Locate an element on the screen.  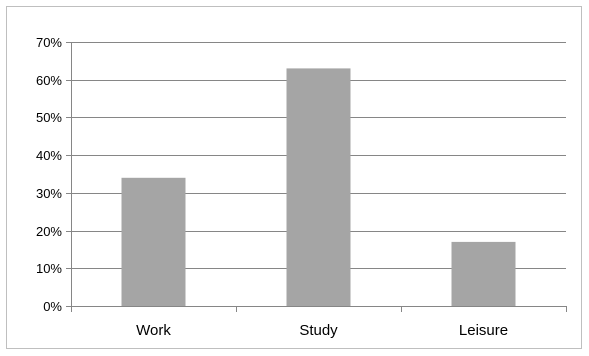
x-axis-category-label: Study is located at coordinates (318, 330).